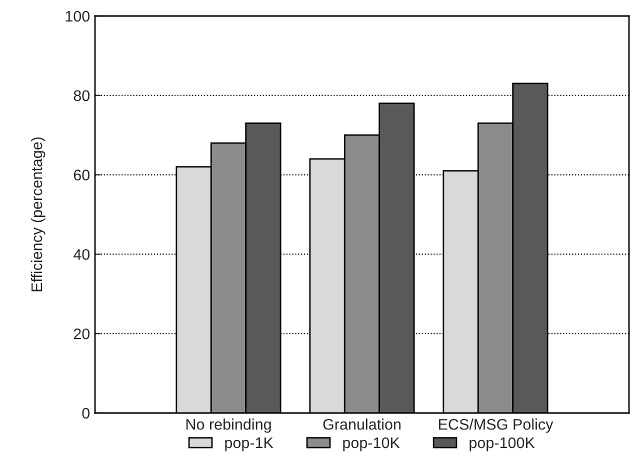  I want to click on x-tick-label: Granulation, so click(362, 424).